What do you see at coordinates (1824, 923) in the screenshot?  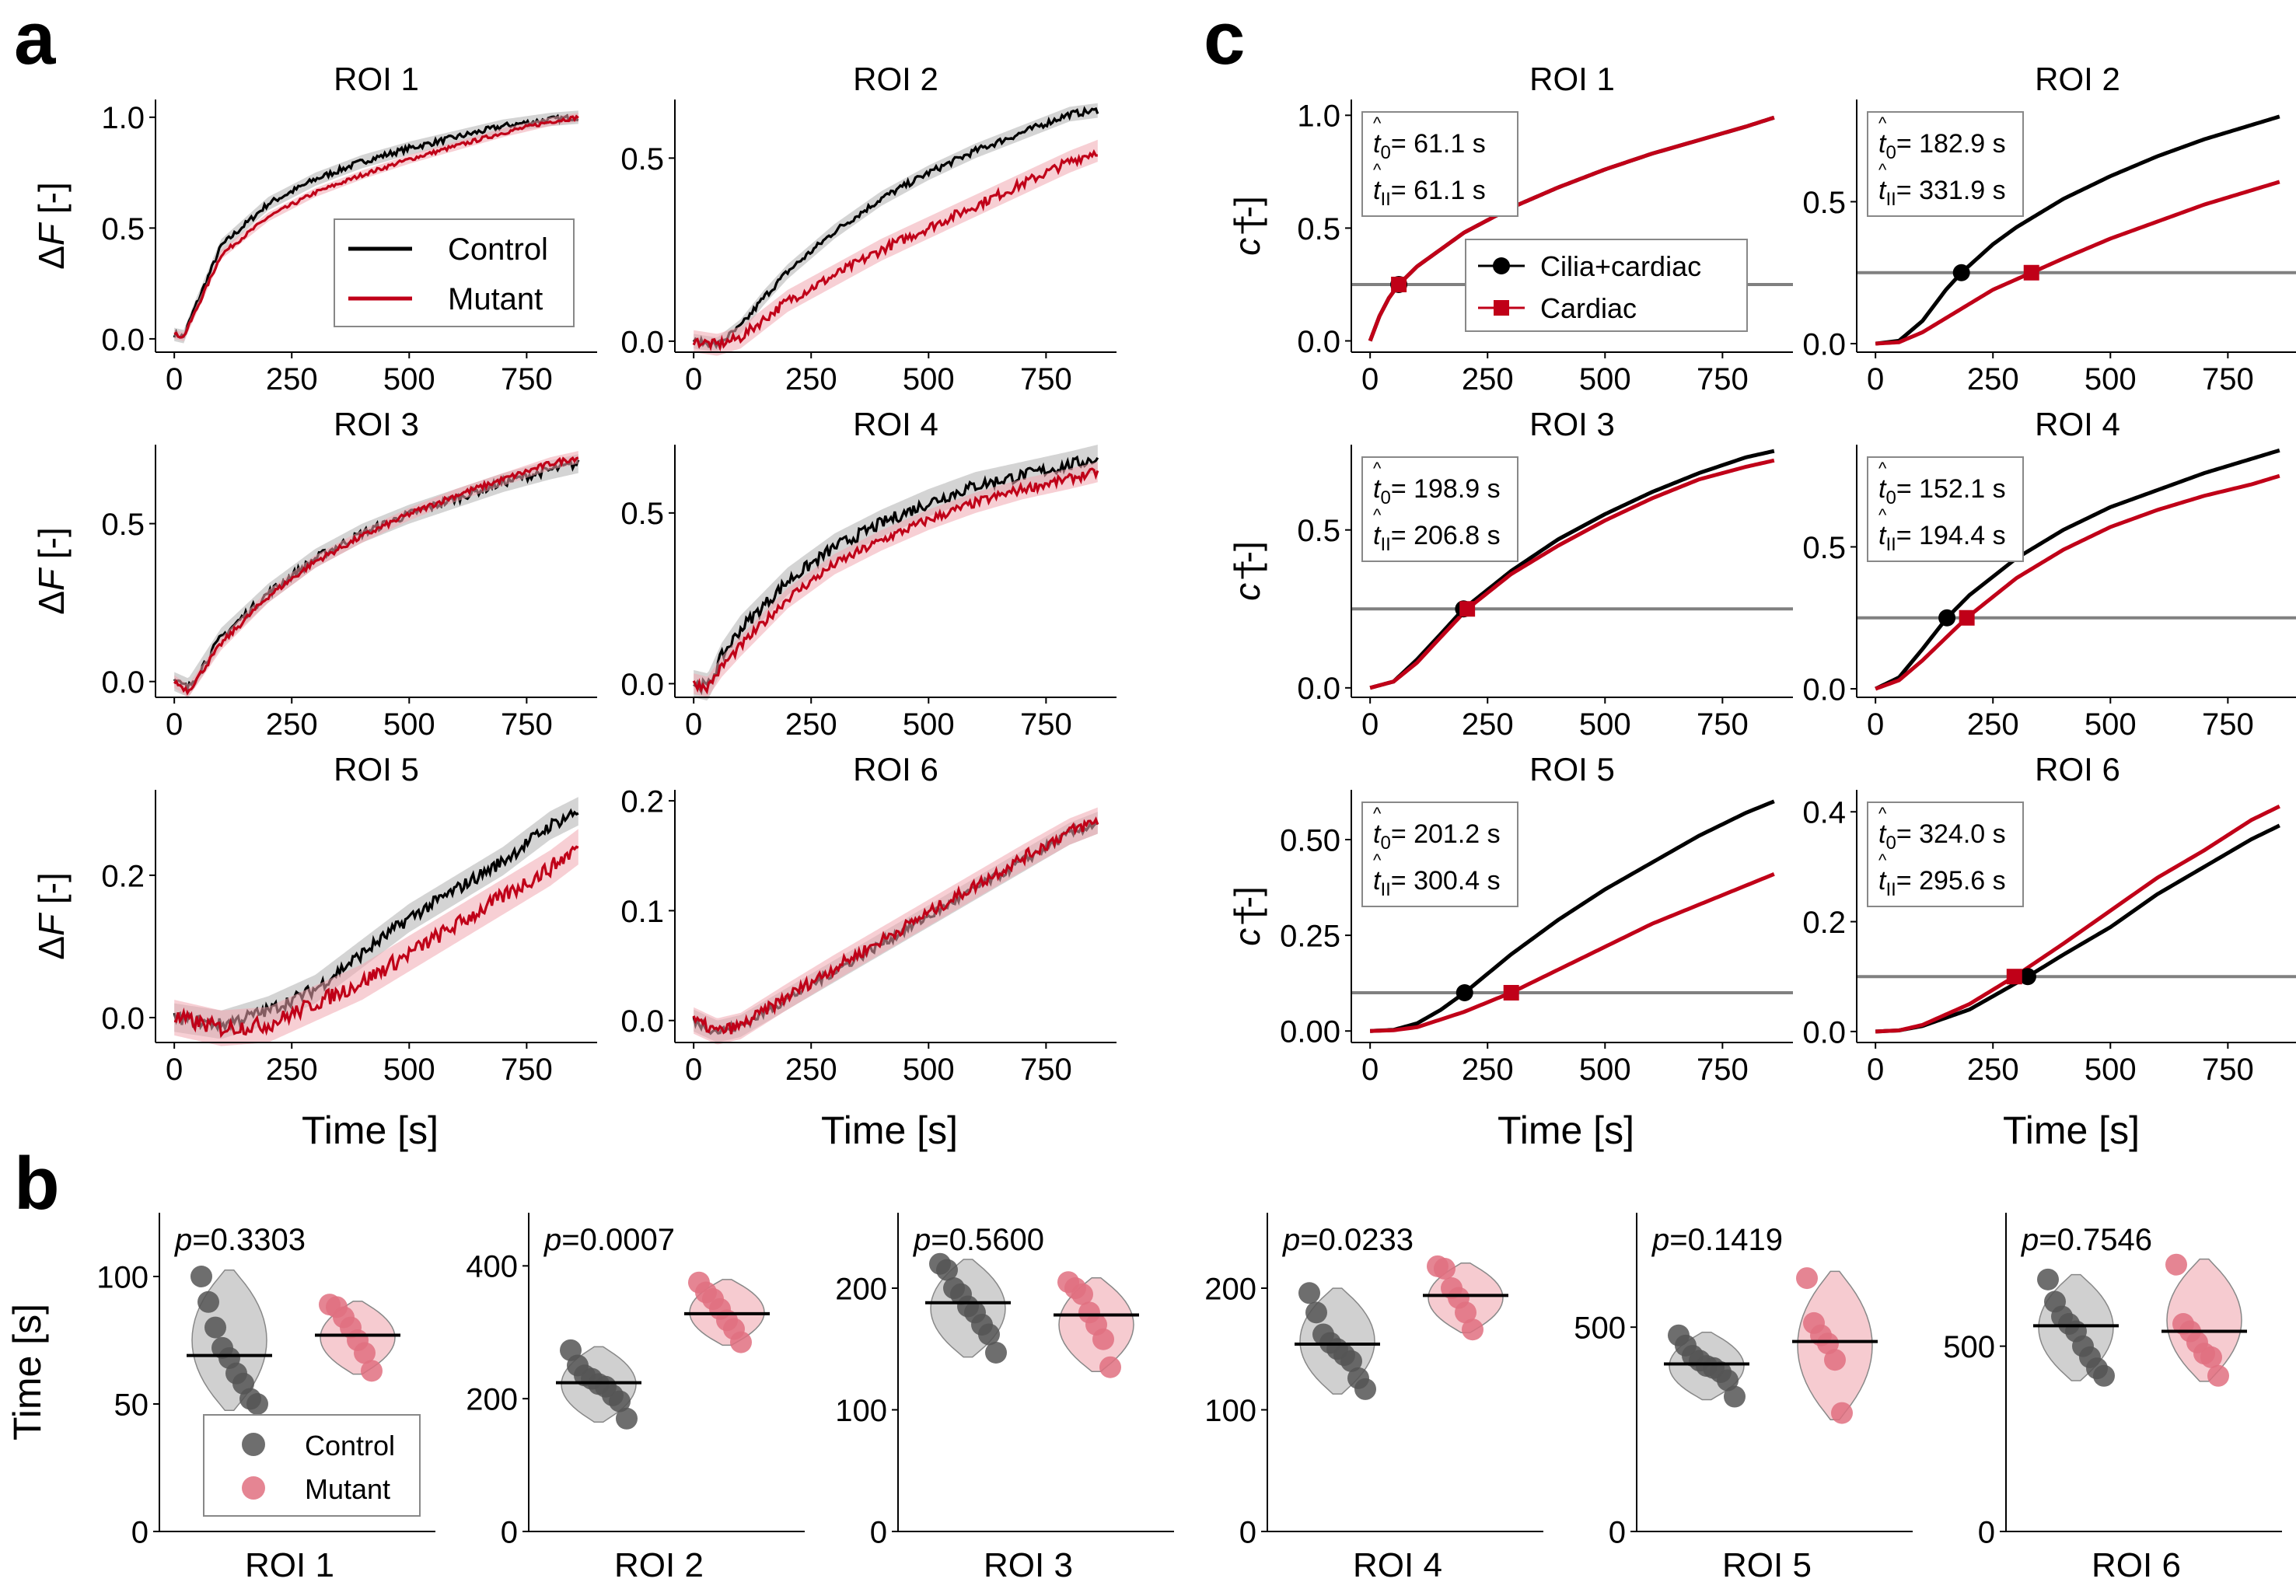 I see `y-tick-label: 0.2` at bounding box center [1824, 923].